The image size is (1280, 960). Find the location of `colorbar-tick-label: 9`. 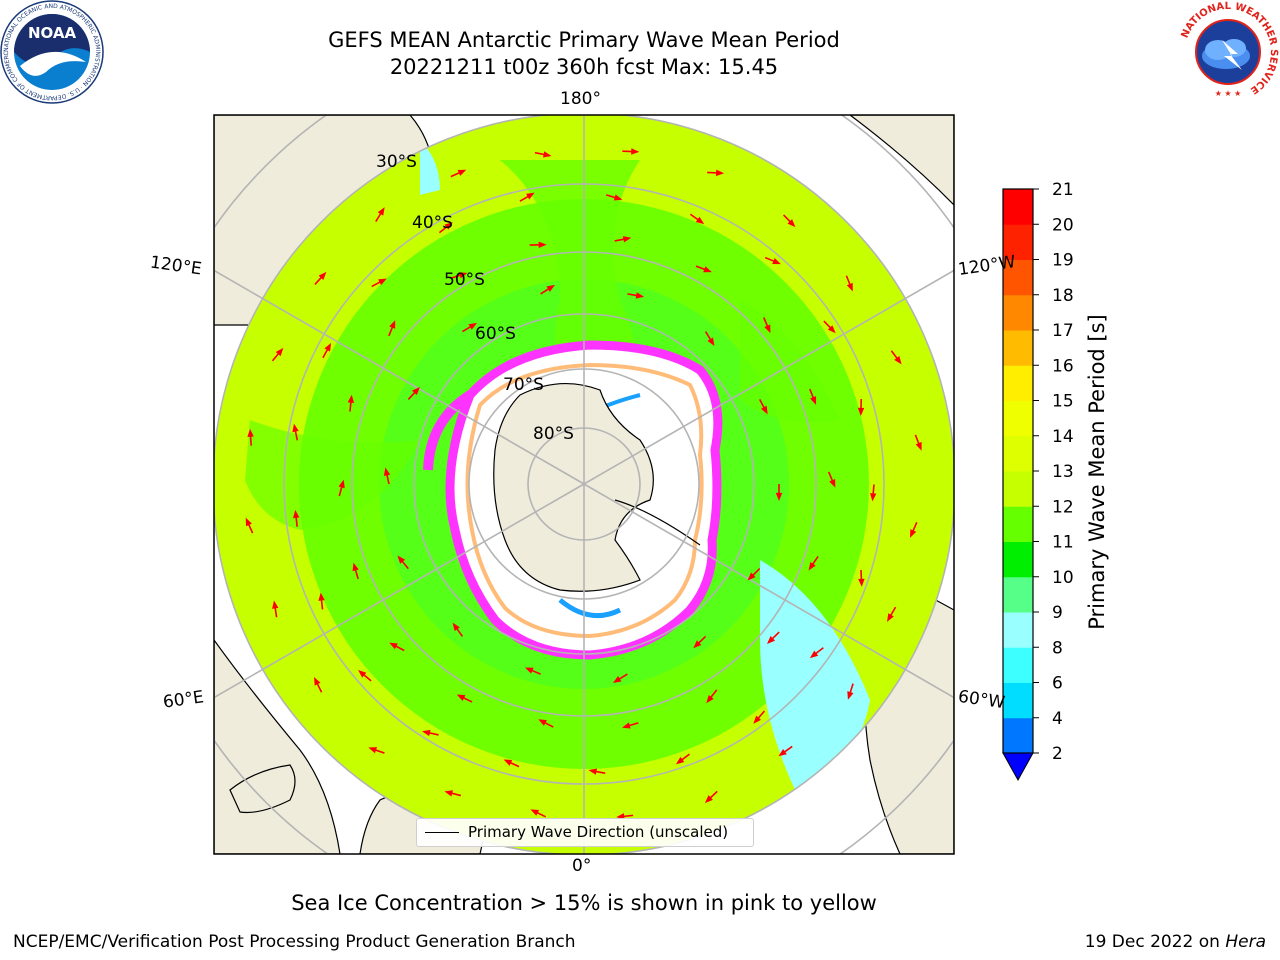

colorbar-tick-label: 9 is located at coordinates (1057, 613).